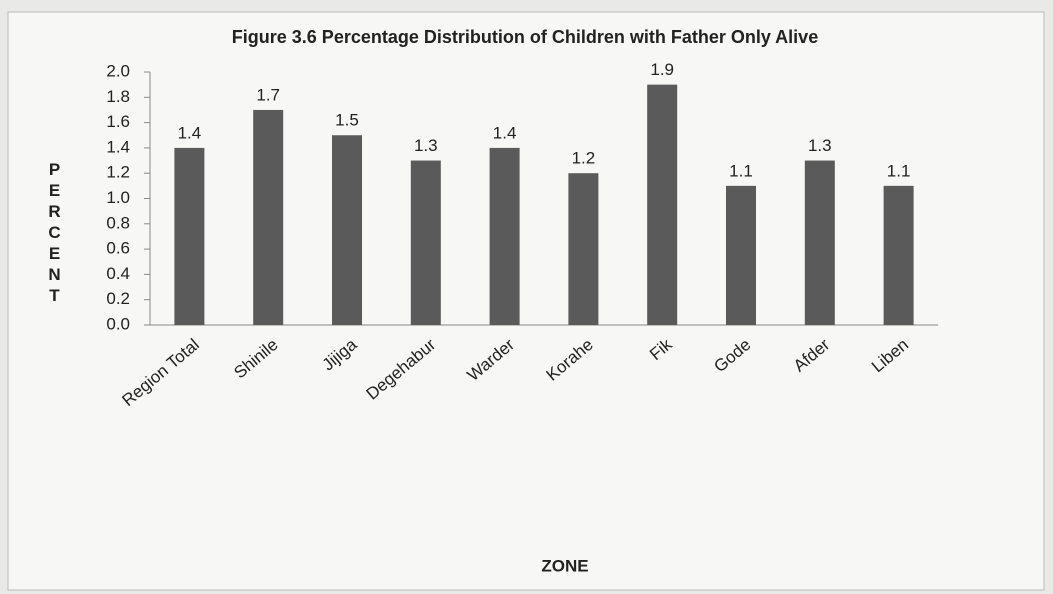  I want to click on y-tick-label: 1.4, so click(118, 146).